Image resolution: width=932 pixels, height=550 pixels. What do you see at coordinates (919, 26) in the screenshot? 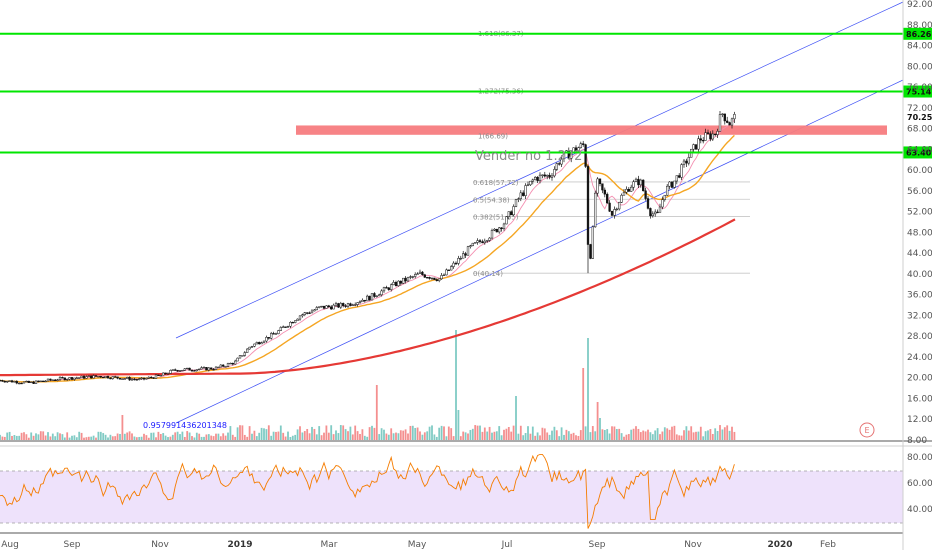
I see `price-tick: 88.00` at bounding box center [919, 26].